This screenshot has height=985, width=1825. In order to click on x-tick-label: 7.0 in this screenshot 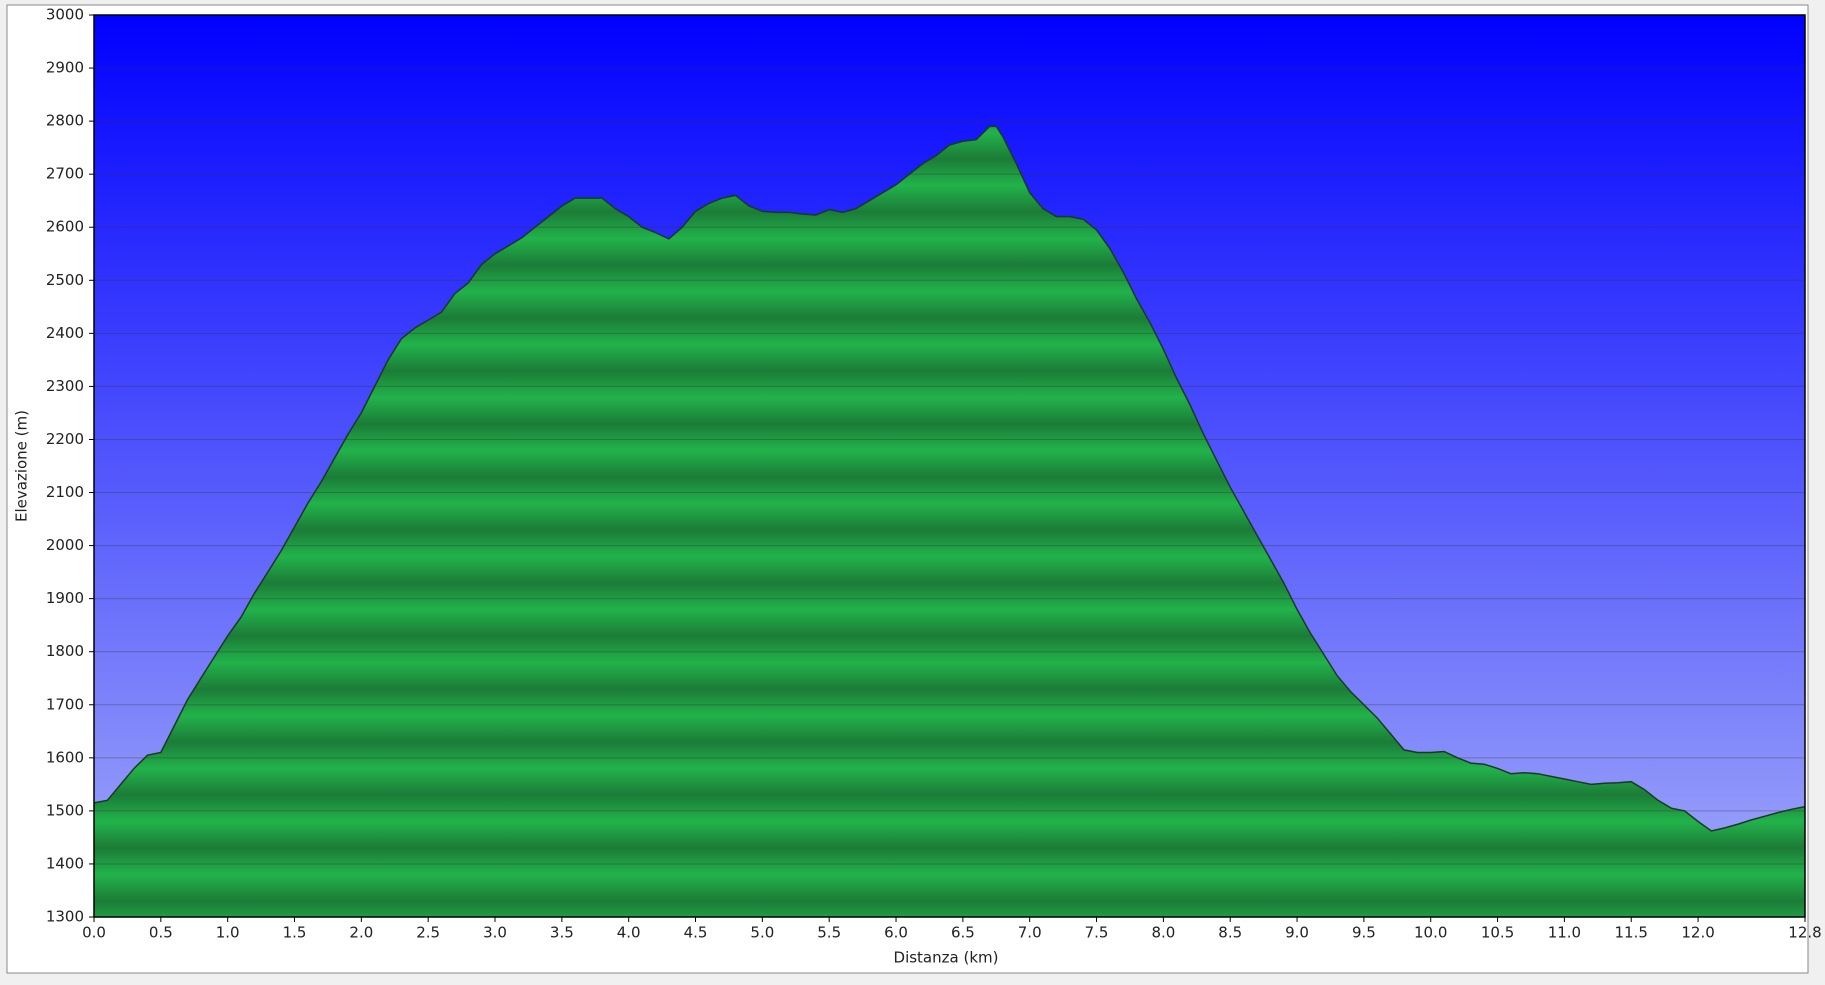, I will do `click(1030, 933)`.